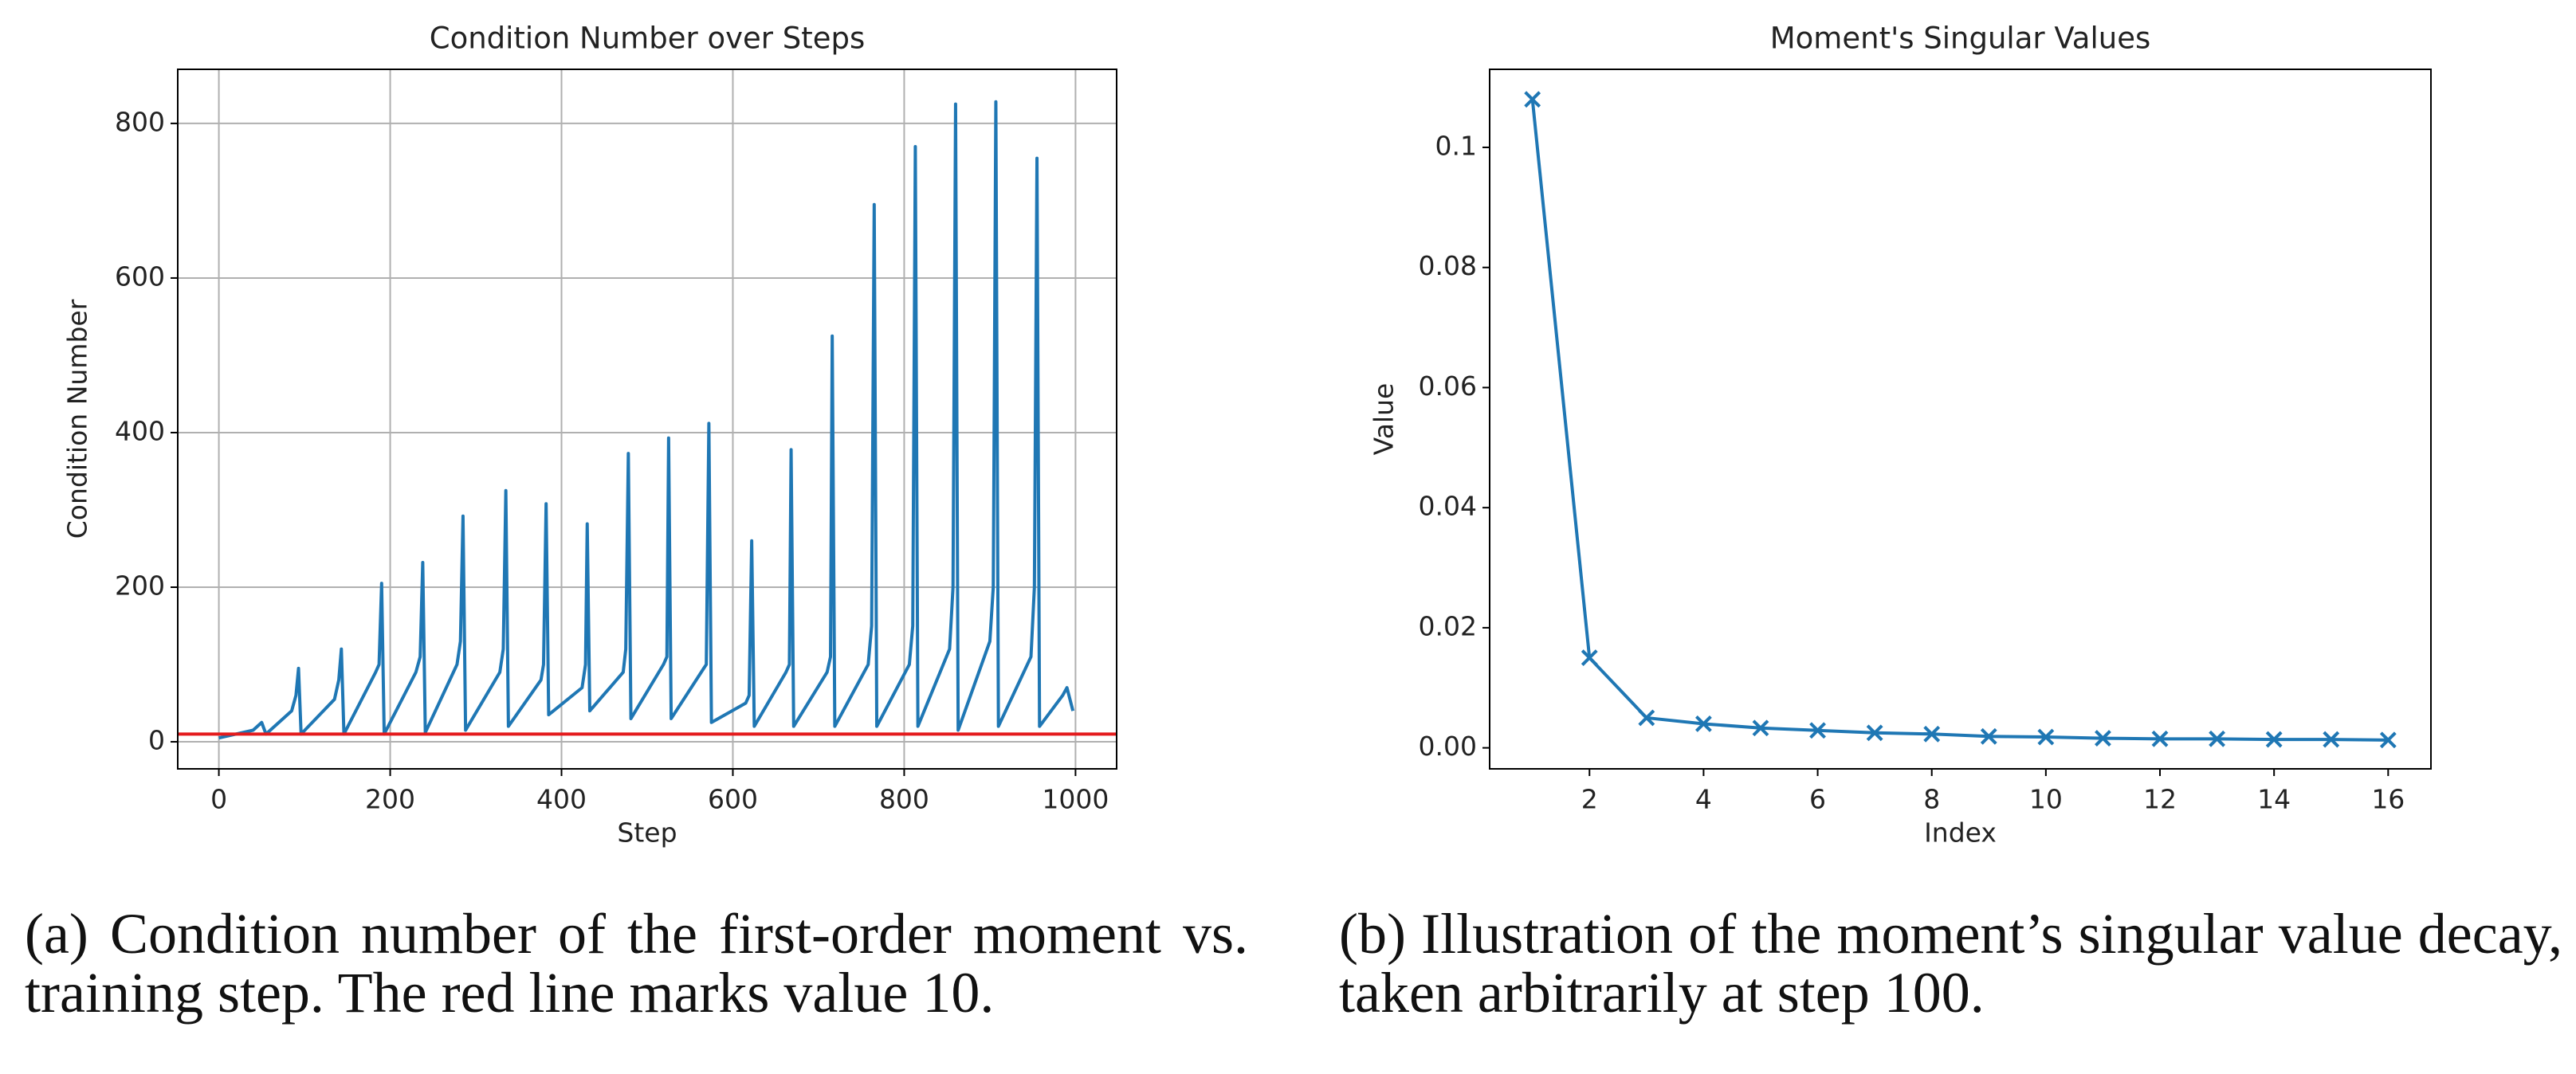 The width and height of the screenshot is (2576, 1074). Describe the element at coordinates (390, 799) in the screenshot. I see `x-tick-label: 200` at that location.